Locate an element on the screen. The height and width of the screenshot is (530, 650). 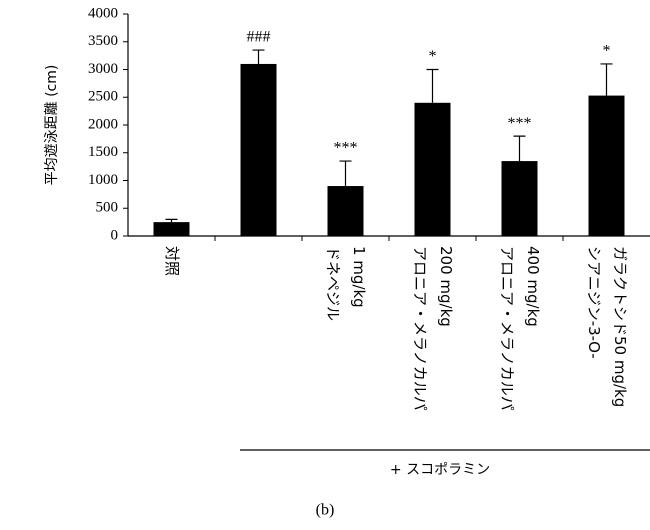
x-tick-label: 対照 is located at coordinates (172, 261).